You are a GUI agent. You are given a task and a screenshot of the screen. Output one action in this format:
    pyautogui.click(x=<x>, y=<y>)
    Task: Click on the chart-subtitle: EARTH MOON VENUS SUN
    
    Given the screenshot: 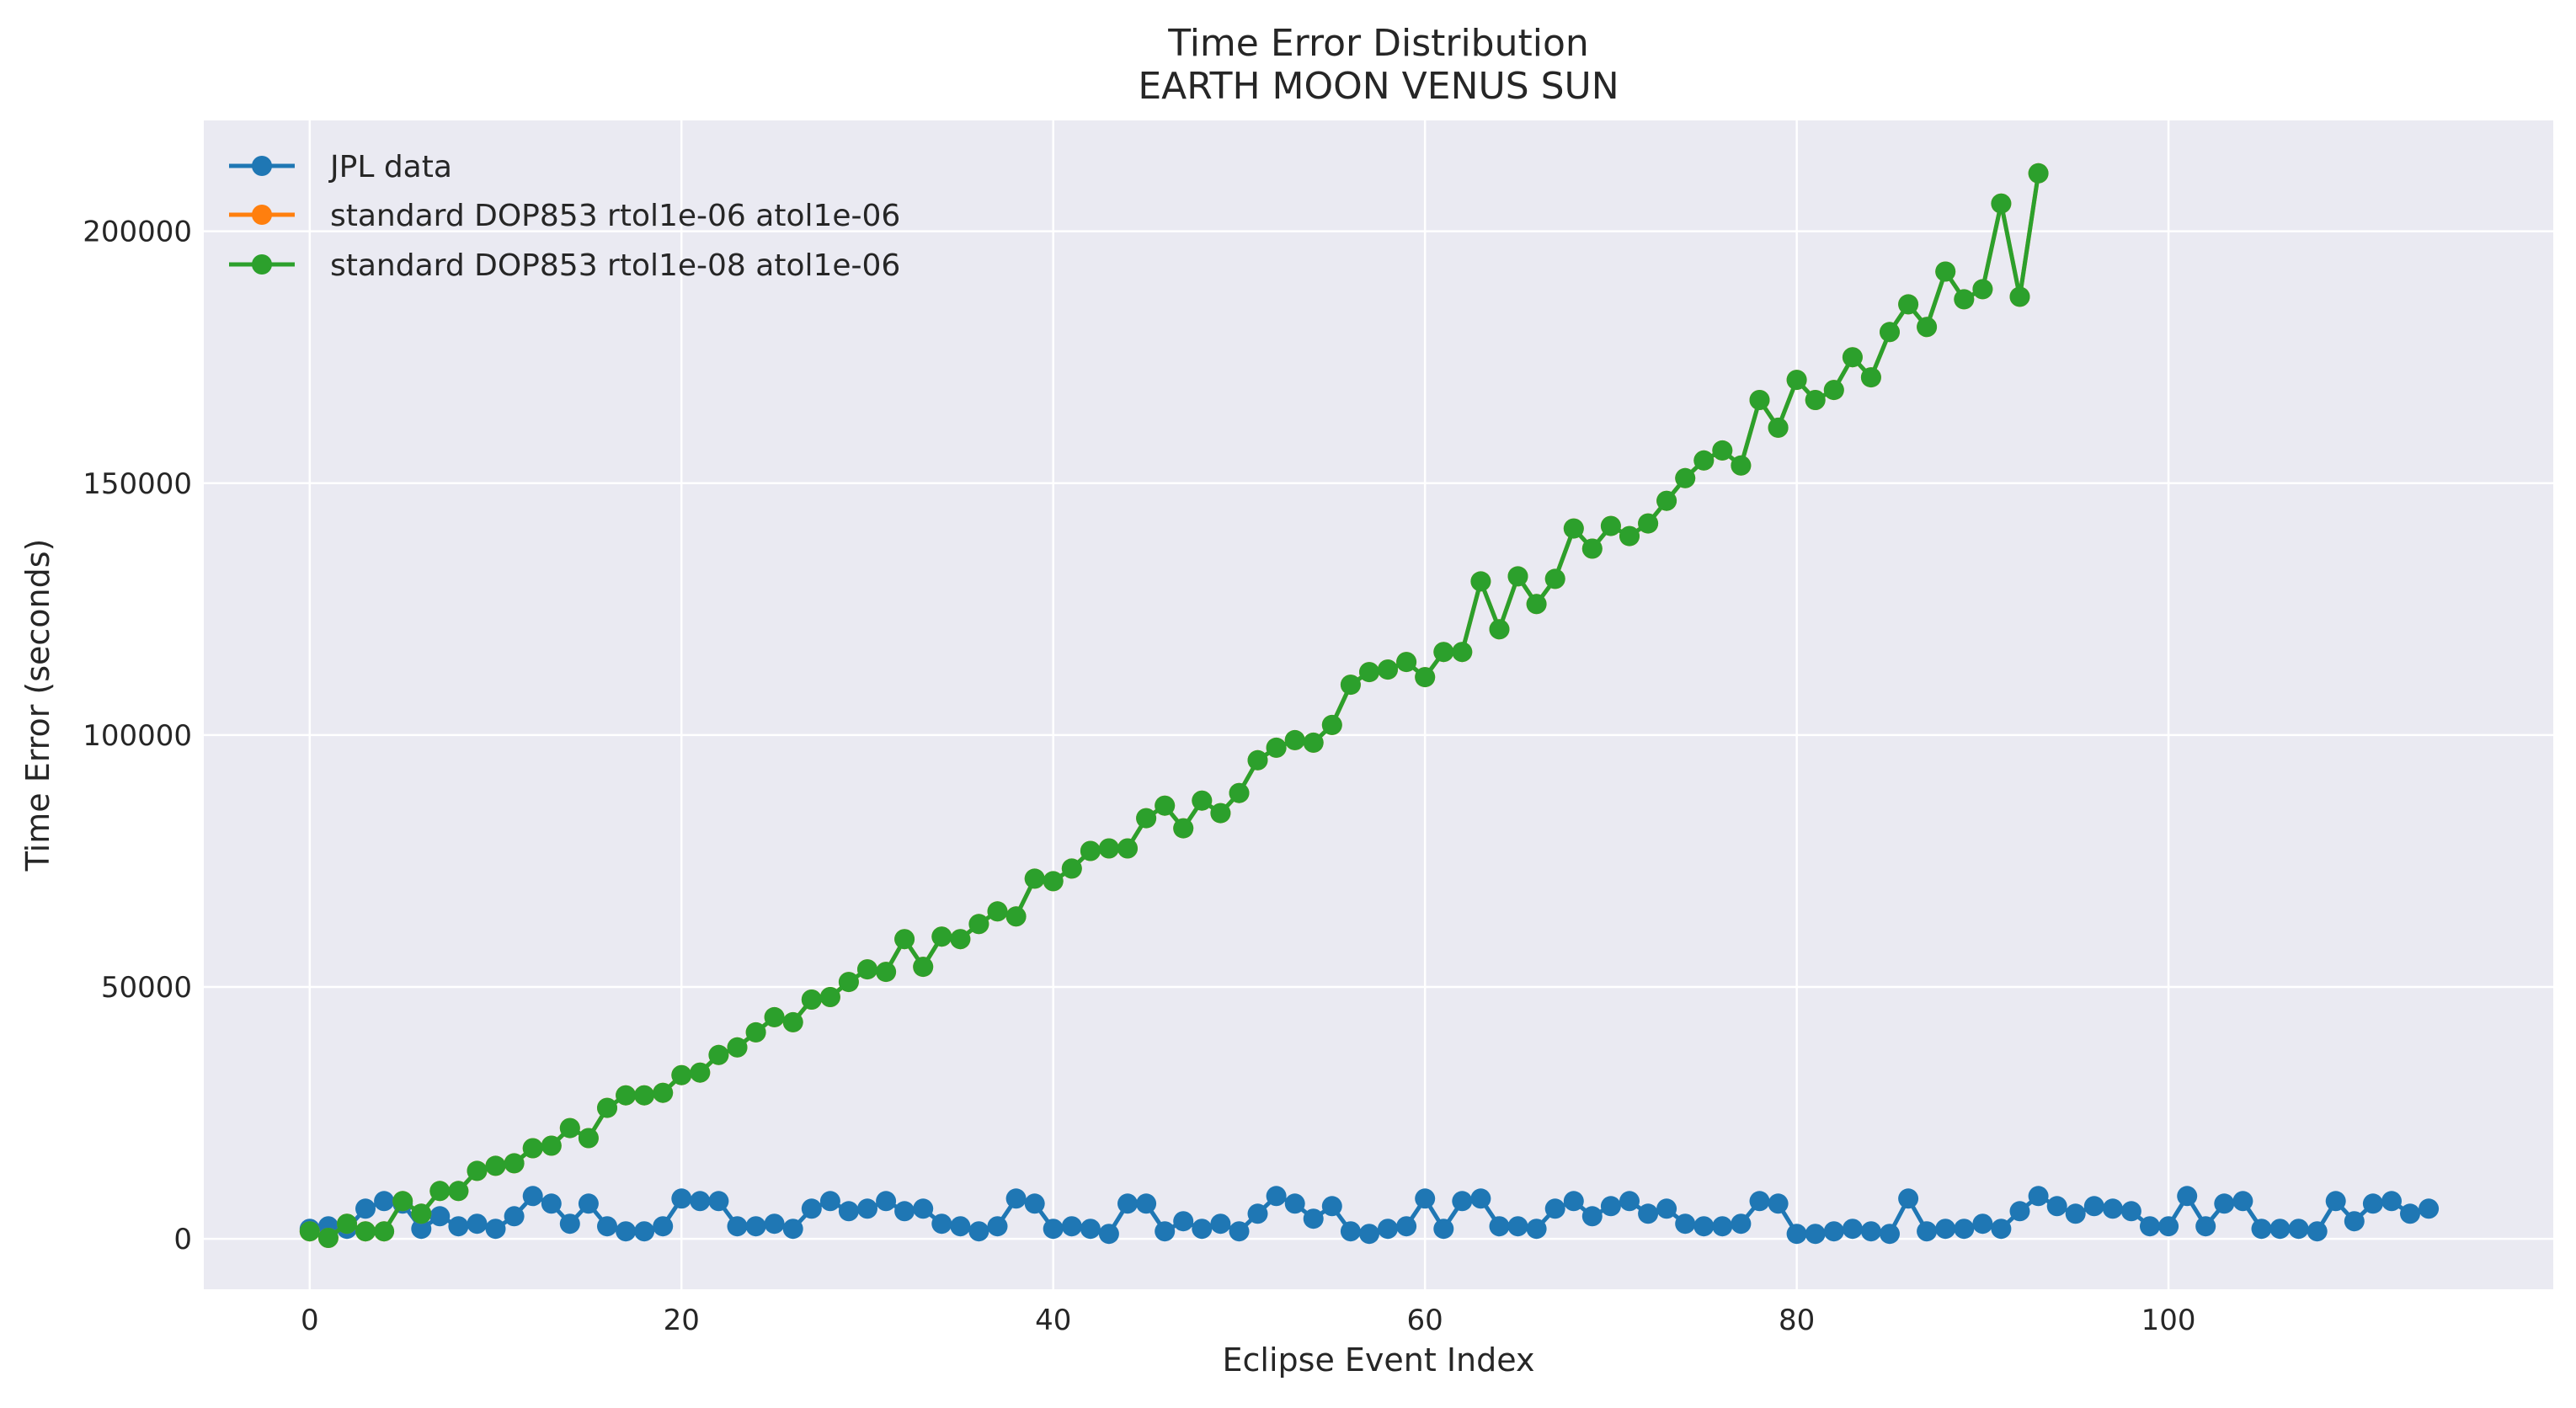 What is the action you would take?
    pyautogui.click(x=1378, y=86)
    